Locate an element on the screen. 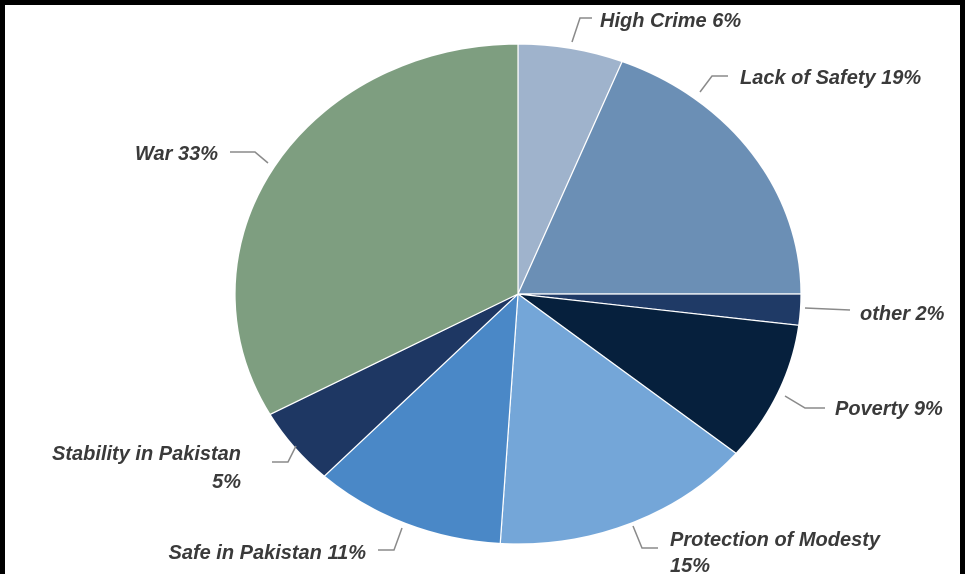  pie-slice-lack-of-safety is located at coordinates (659, 177).